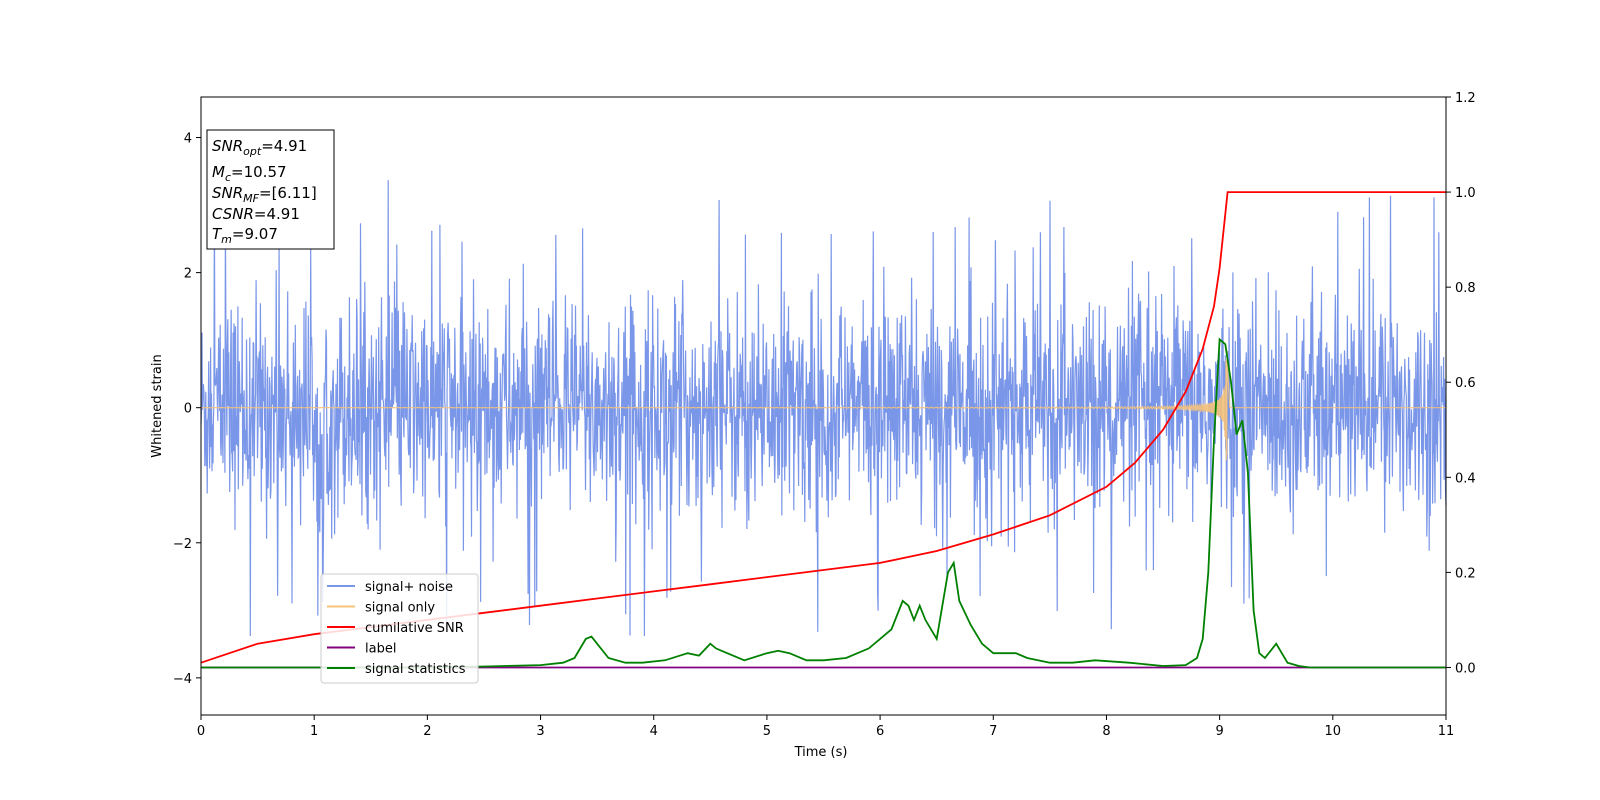 Image resolution: width=1600 pixels, height=800 pixels. I want to click on x-tick-label: 1, so click(314, 731).